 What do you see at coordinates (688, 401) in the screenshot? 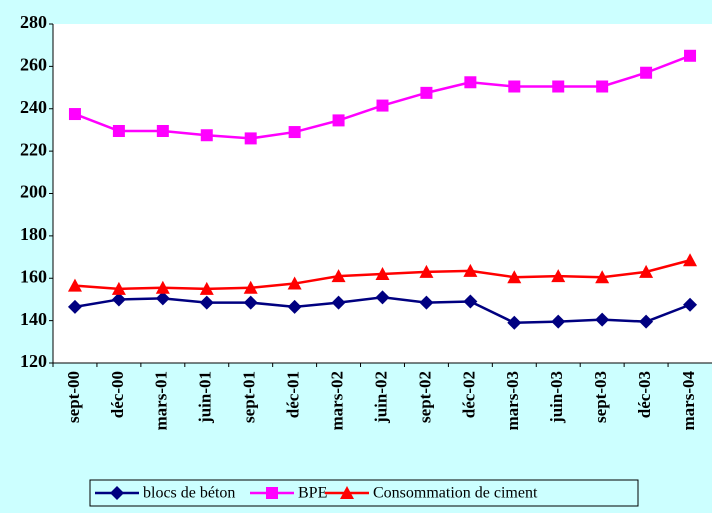
I see `x-tick-label: mars-04` at bounding box center [688, 401].